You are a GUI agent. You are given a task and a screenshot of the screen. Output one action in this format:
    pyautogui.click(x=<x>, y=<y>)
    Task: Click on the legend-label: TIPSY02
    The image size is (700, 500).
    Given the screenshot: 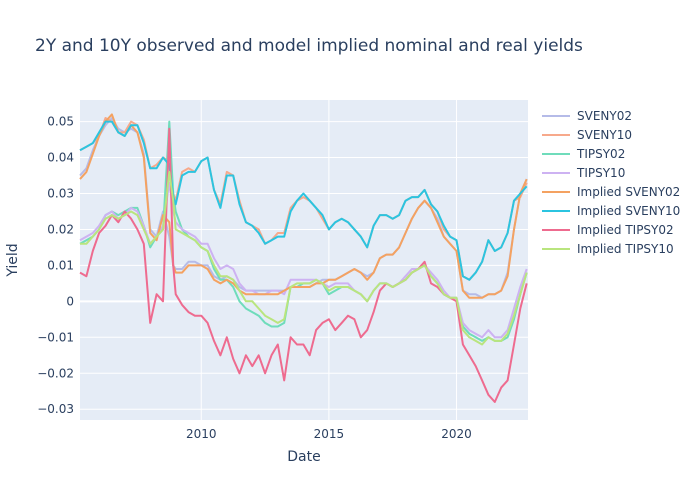 What is the action you would take?
    pyautogui.click(x=600, y=154)
    